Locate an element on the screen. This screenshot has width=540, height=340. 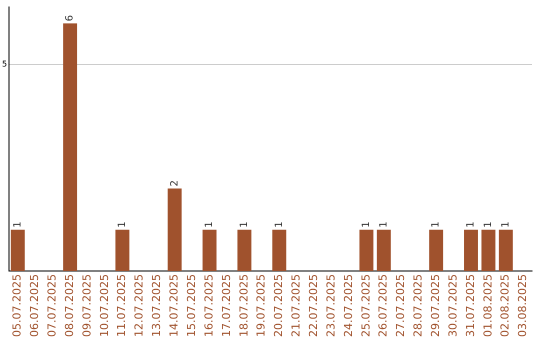
x-tick-label: 13.07.2025 is located at coordinates (157, 306).